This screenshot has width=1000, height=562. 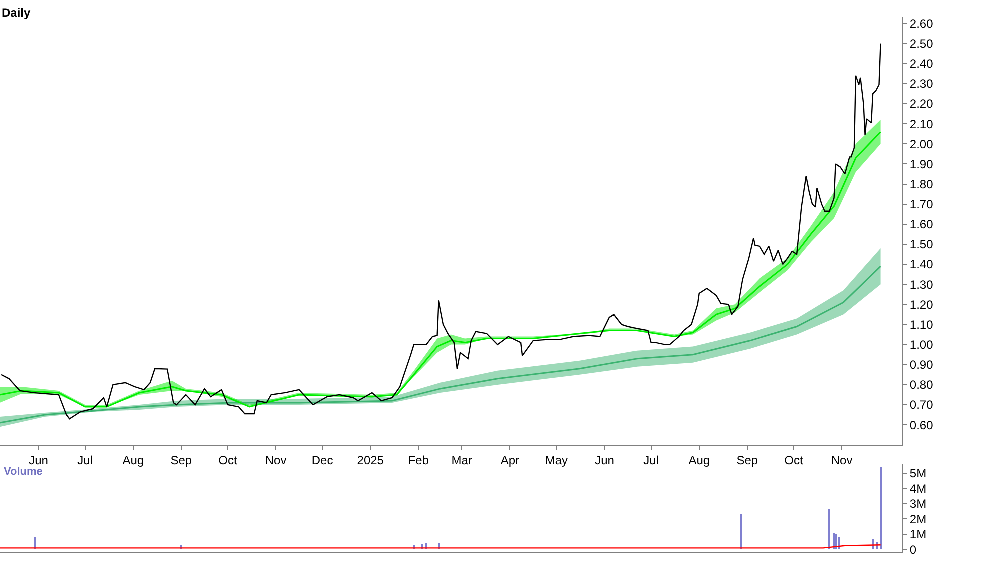 What do you see at coordinates (922, 104) in the screenshot?
I see `y-tick-label: 2.20` at bounding box center [922, 104].